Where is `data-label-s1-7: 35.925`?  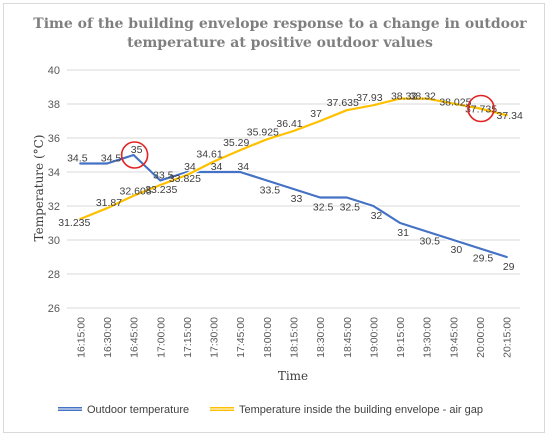
data-label-s1-7: 35.925 is located at coordinates (263, 132).